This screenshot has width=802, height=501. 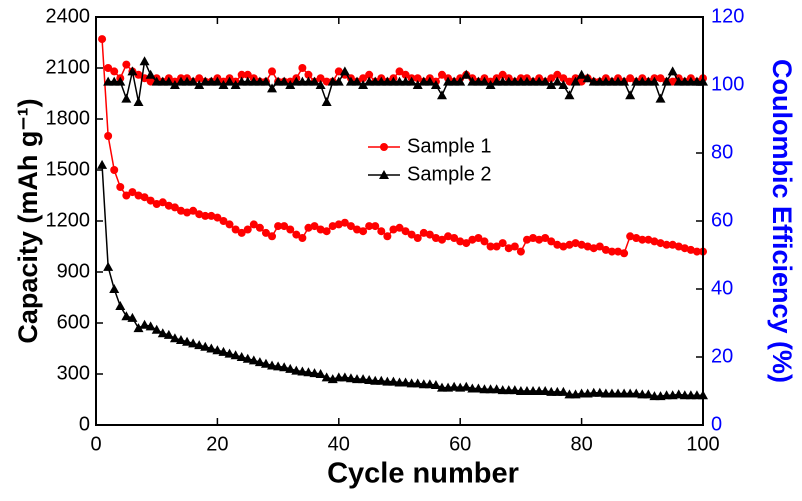 What do you see at coordinates (727, 16) in the screenshot?
I see `y2-tick-label: 120` at bounding box center [727, 16].